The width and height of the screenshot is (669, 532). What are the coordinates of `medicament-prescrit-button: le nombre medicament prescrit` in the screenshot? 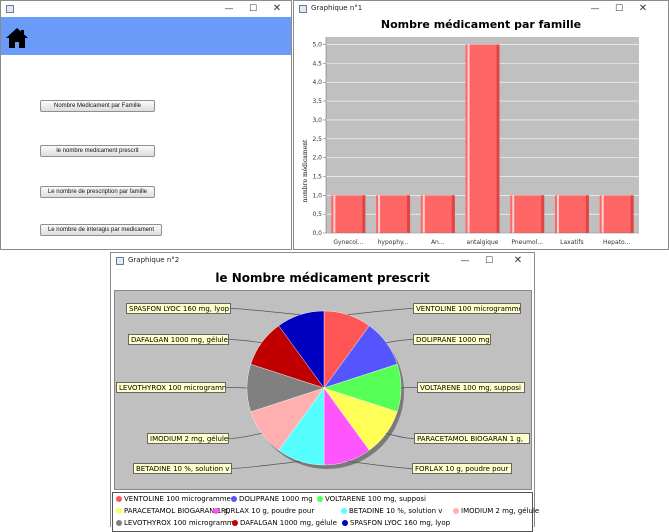 It's located at (97, 151).